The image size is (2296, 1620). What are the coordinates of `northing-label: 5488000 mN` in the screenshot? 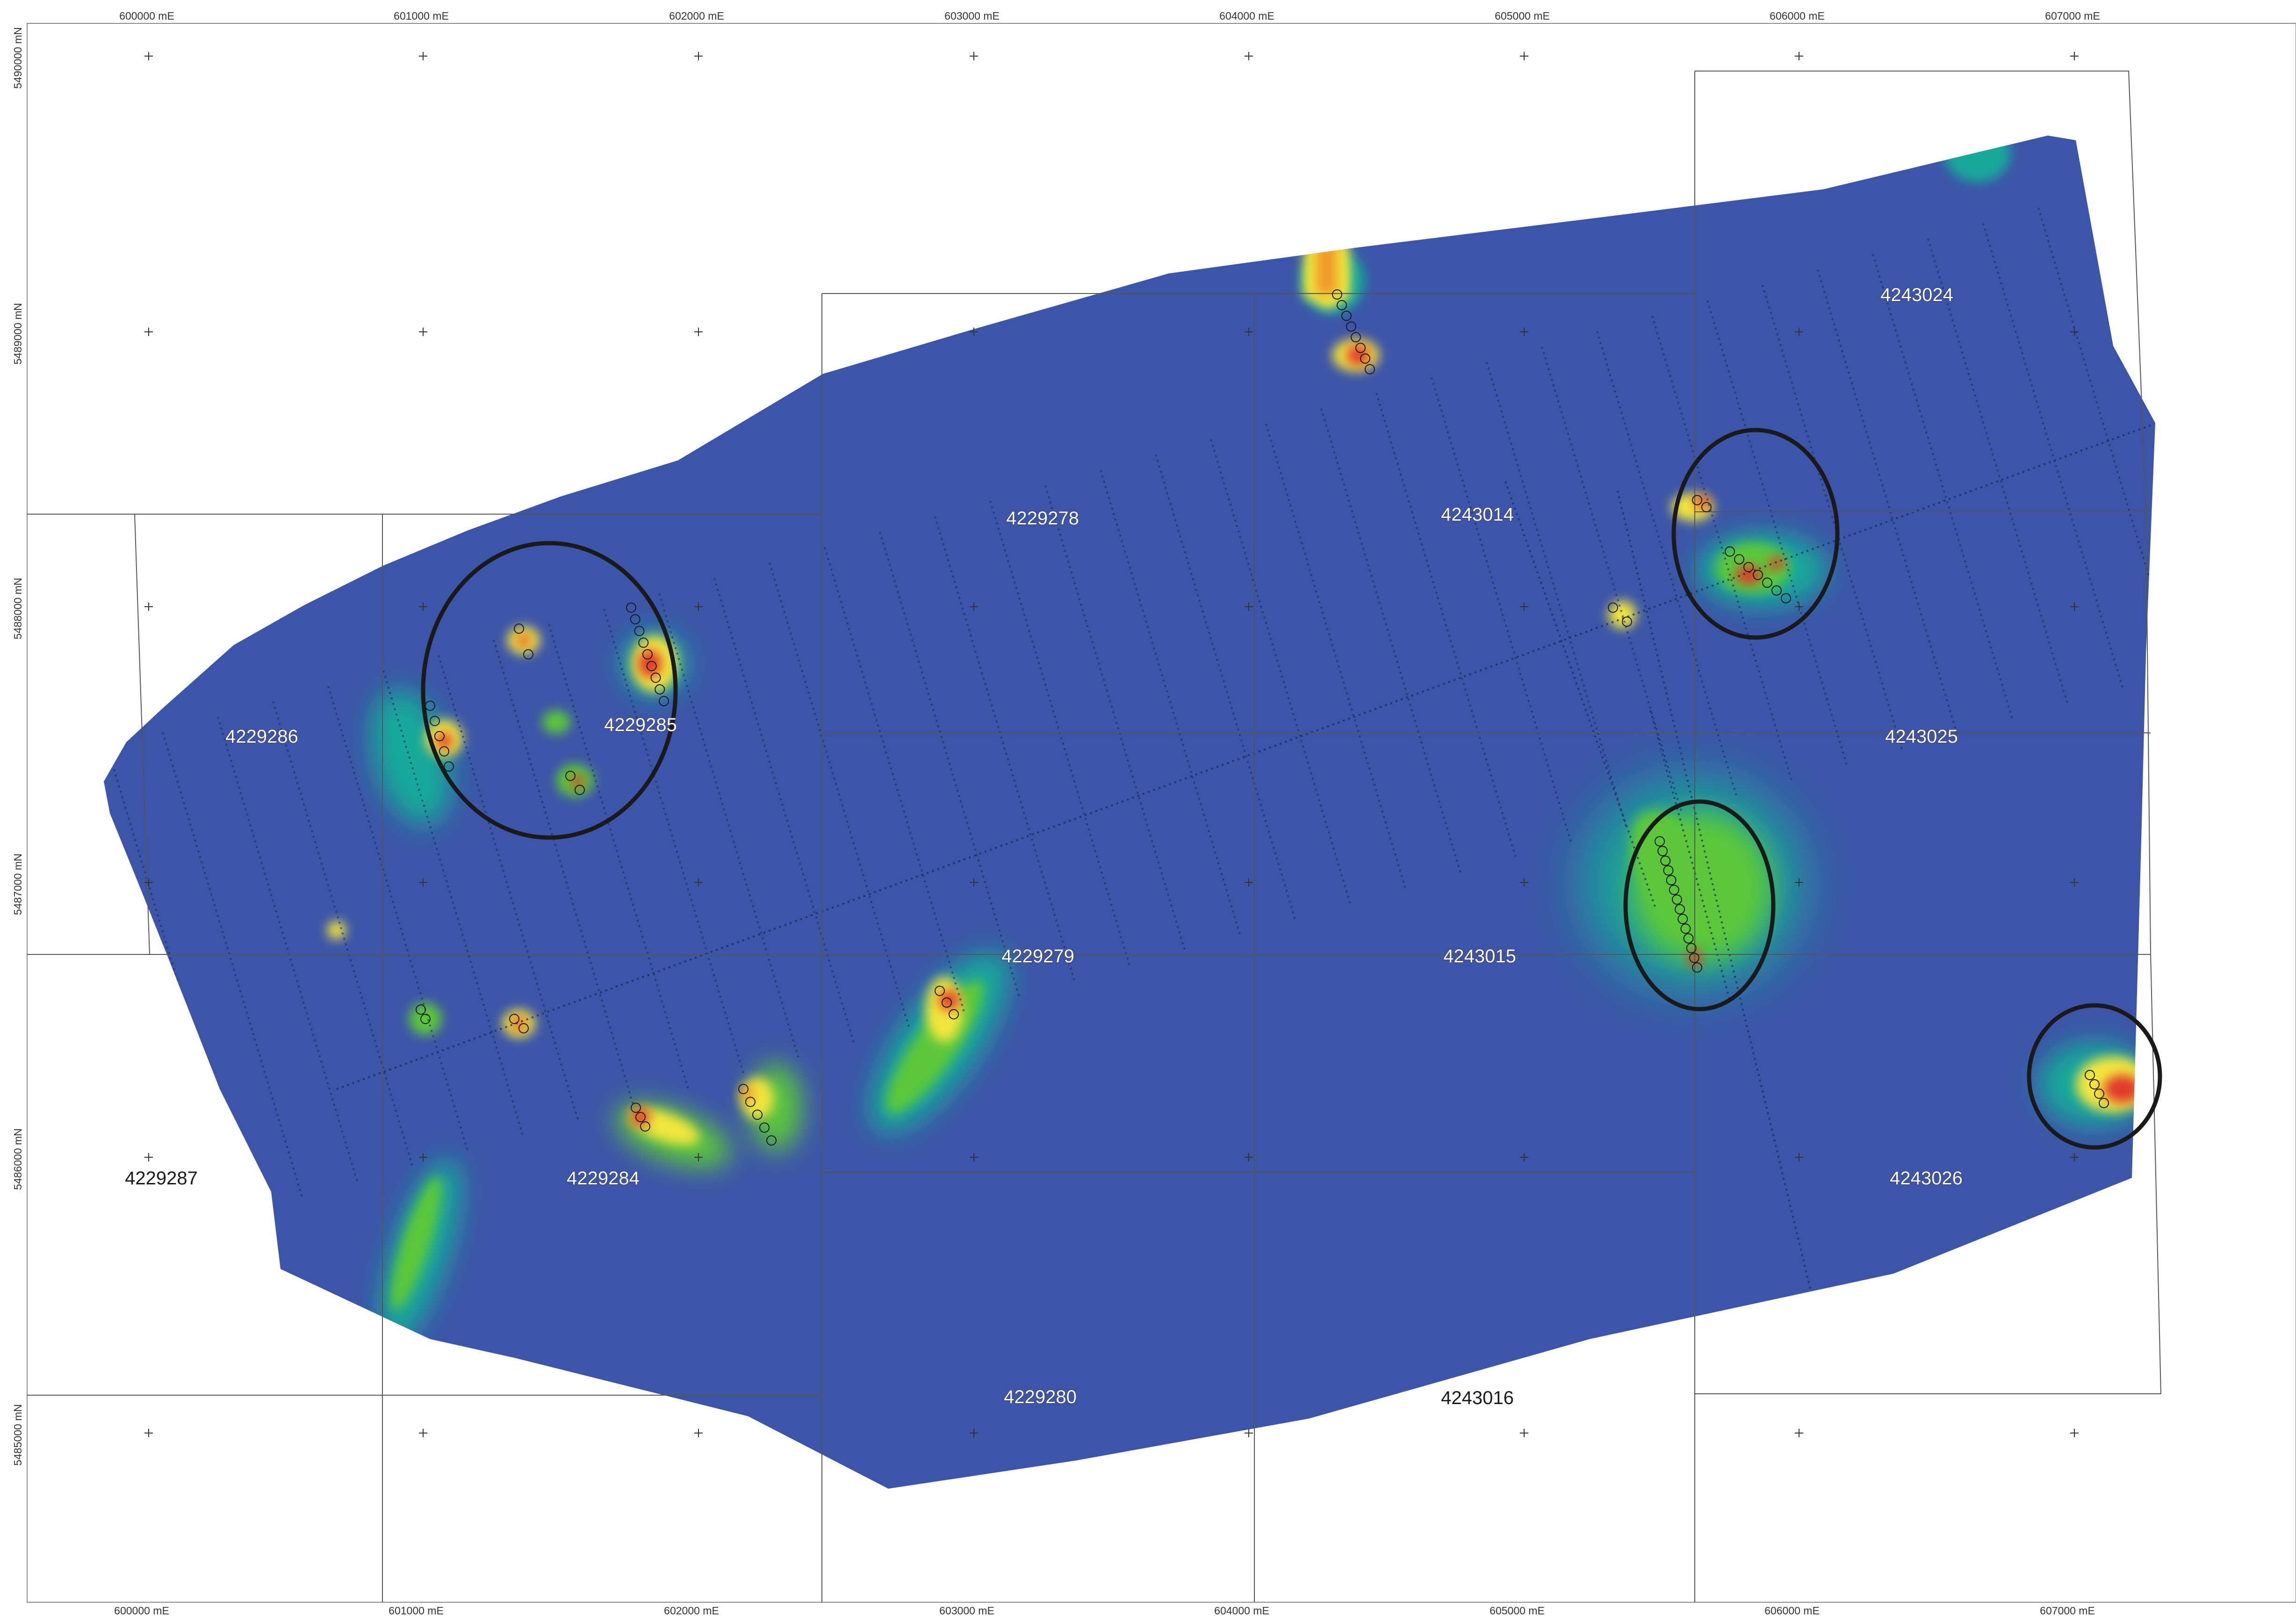 It's located at (18, 608).